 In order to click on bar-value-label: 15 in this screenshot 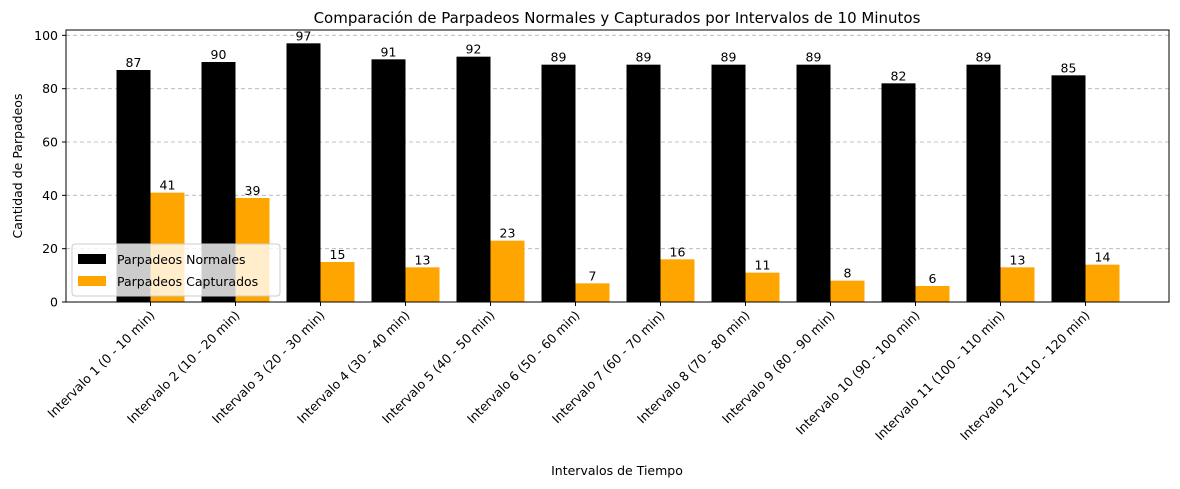, I will do `click(338, 254)`.